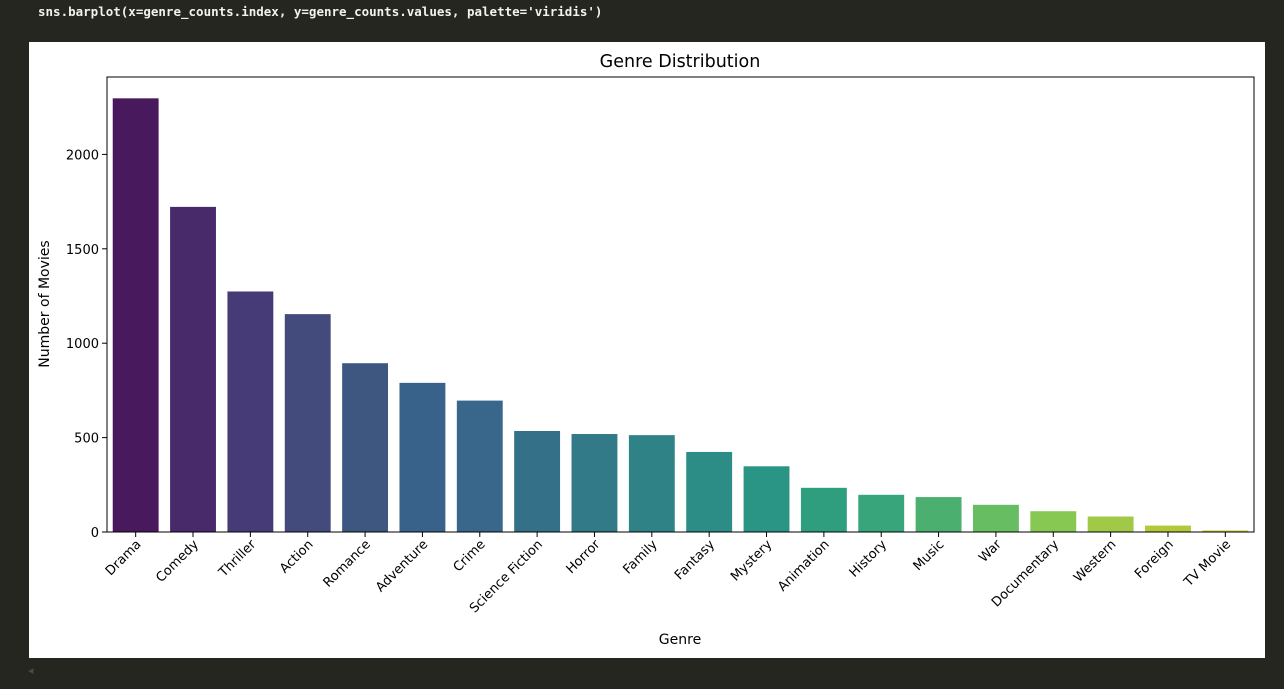 Image resolution: width=1284 pixels, height=689 pixels. What do you see at coordinates (938, 514) in the screenshot?
I see `bar-music` at bounding box center [938, 514].